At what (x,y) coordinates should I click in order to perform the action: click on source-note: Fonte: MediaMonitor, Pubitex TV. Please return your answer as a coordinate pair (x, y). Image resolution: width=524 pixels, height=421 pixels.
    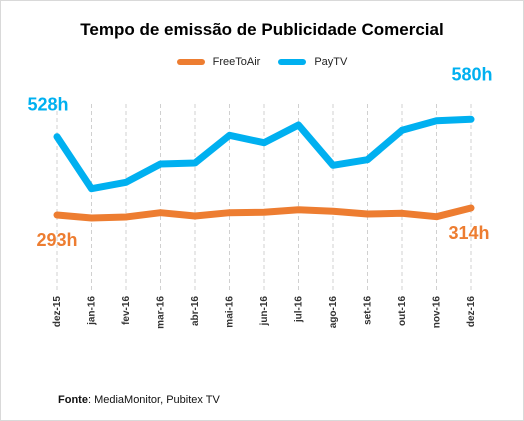
    Looking at the image, I should click on (139, 400).